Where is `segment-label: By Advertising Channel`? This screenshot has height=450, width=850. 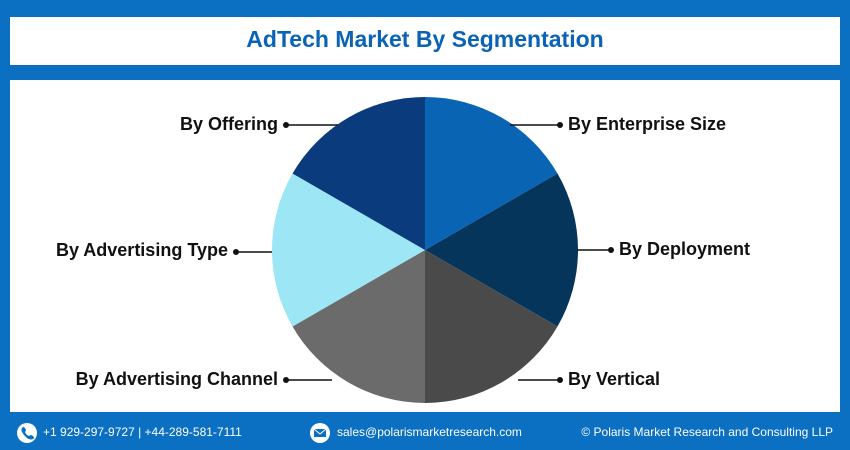
segment-label: By Advertising Channel is located at coordinates (177, 379).